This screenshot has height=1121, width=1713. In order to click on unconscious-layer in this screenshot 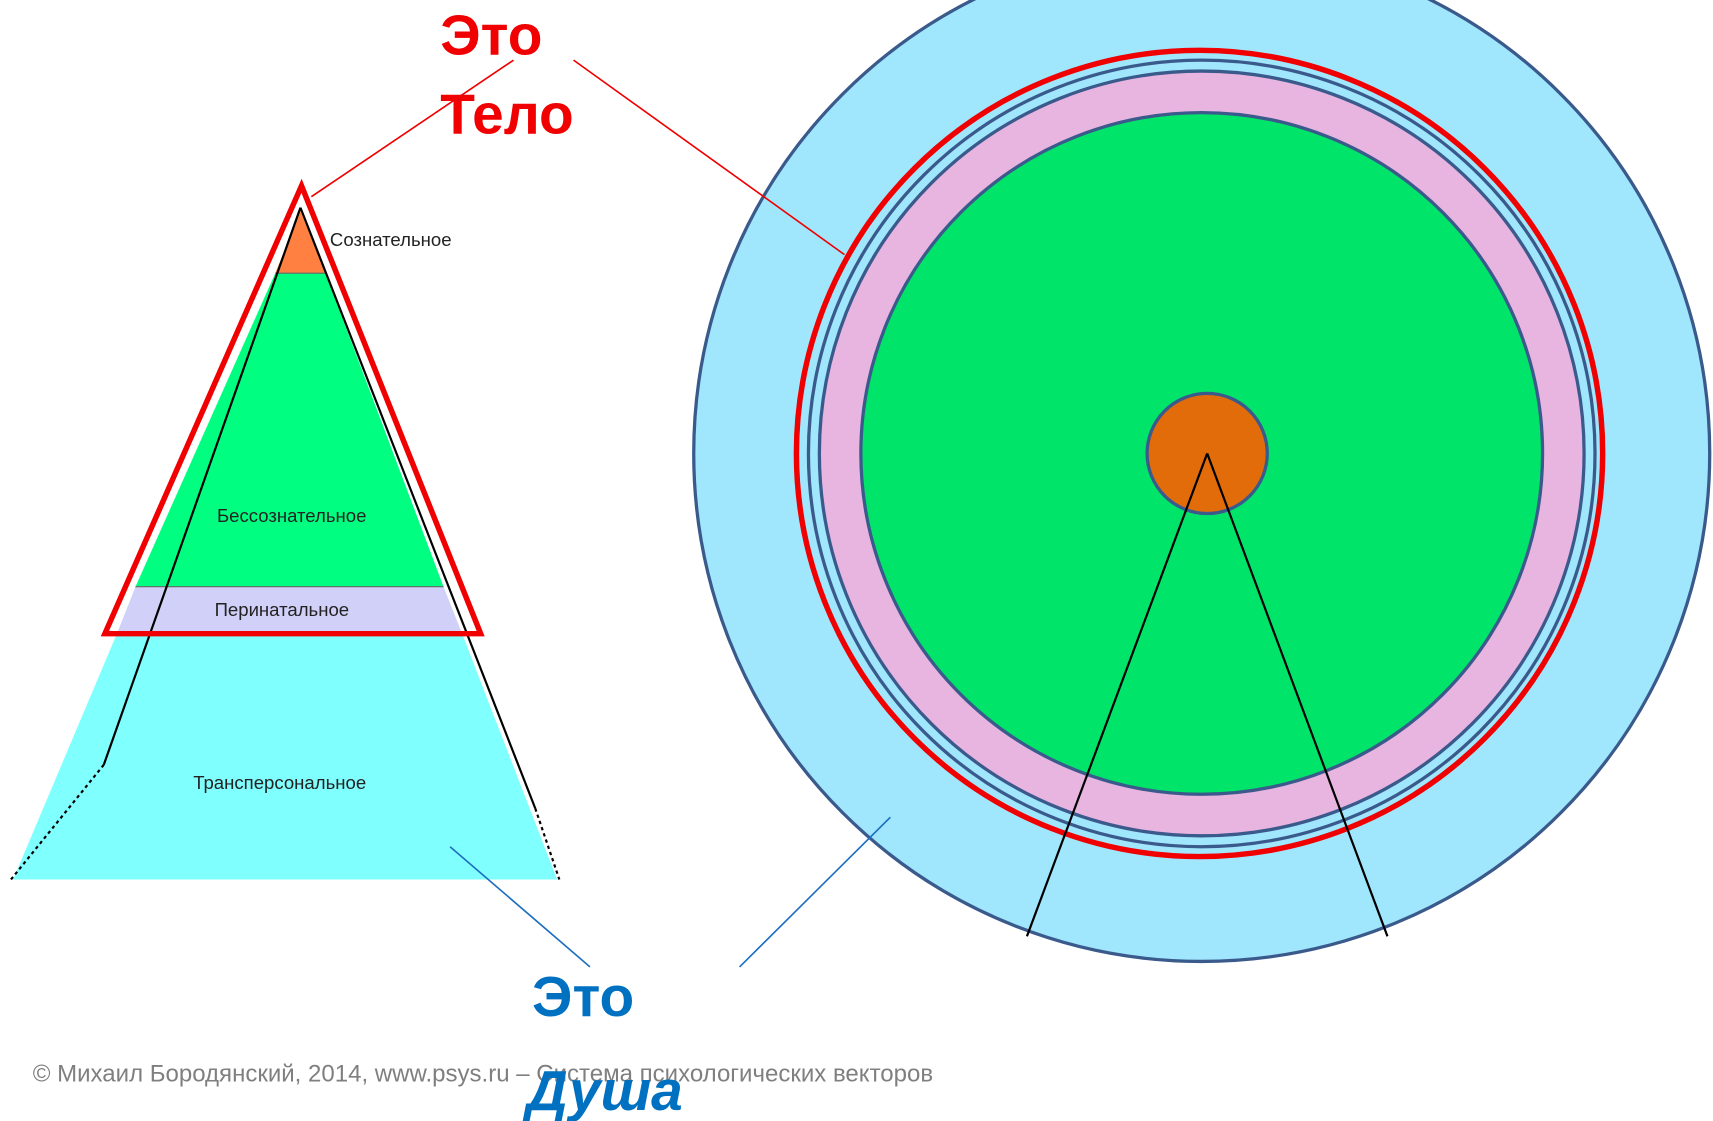, I will do `click(289, 430)`.